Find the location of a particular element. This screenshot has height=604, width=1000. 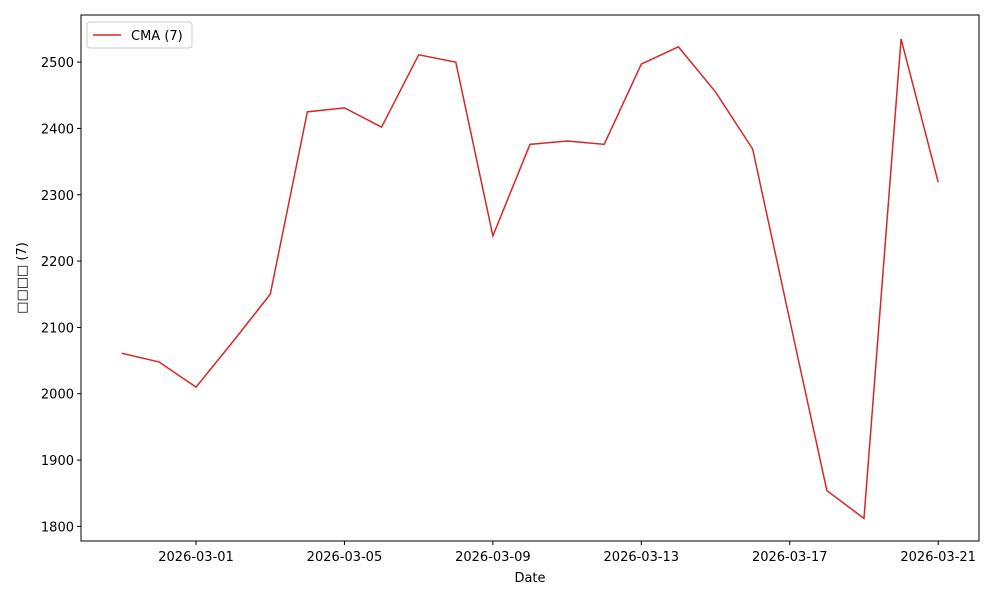

x-tick-label: 2026-03-17 is located at coordinates (790, 557).